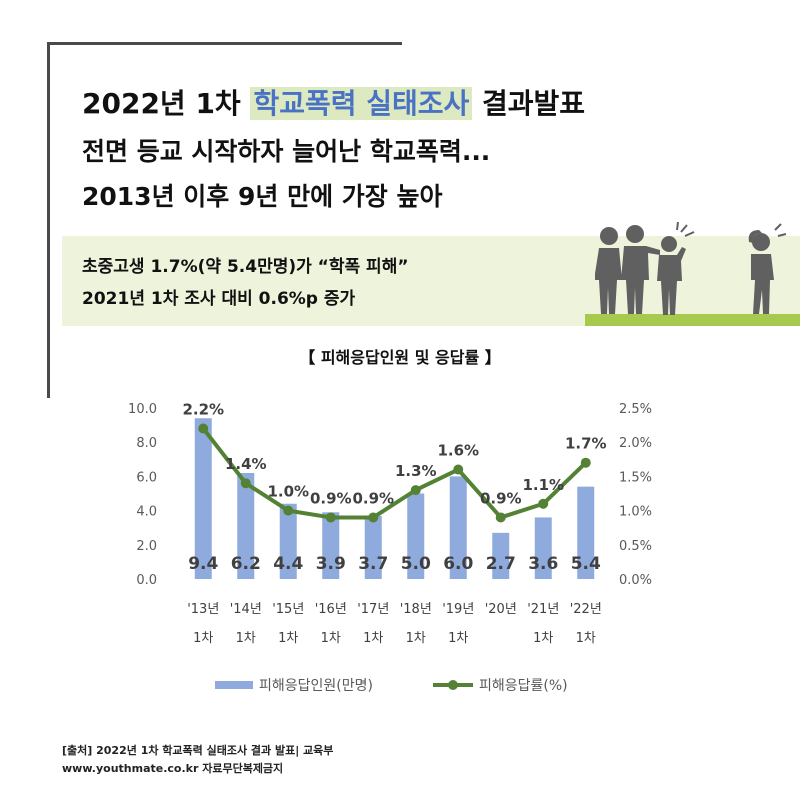 This screenshot has width=800, height=800. I want to click on y-right-tick-label: 1.5%, so click(635, 477).